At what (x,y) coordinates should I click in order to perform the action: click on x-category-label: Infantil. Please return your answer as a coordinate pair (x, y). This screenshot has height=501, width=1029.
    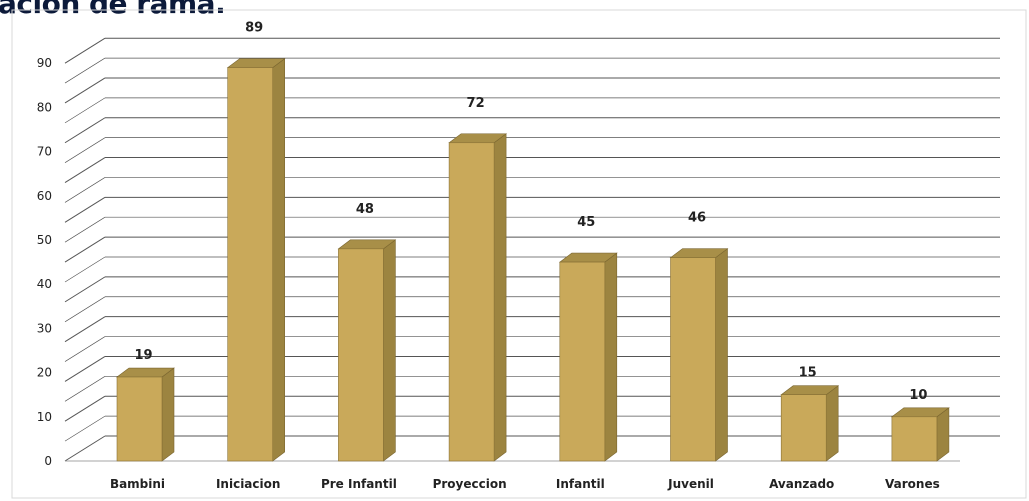
    Looking at the image, I should click on (580, 484).